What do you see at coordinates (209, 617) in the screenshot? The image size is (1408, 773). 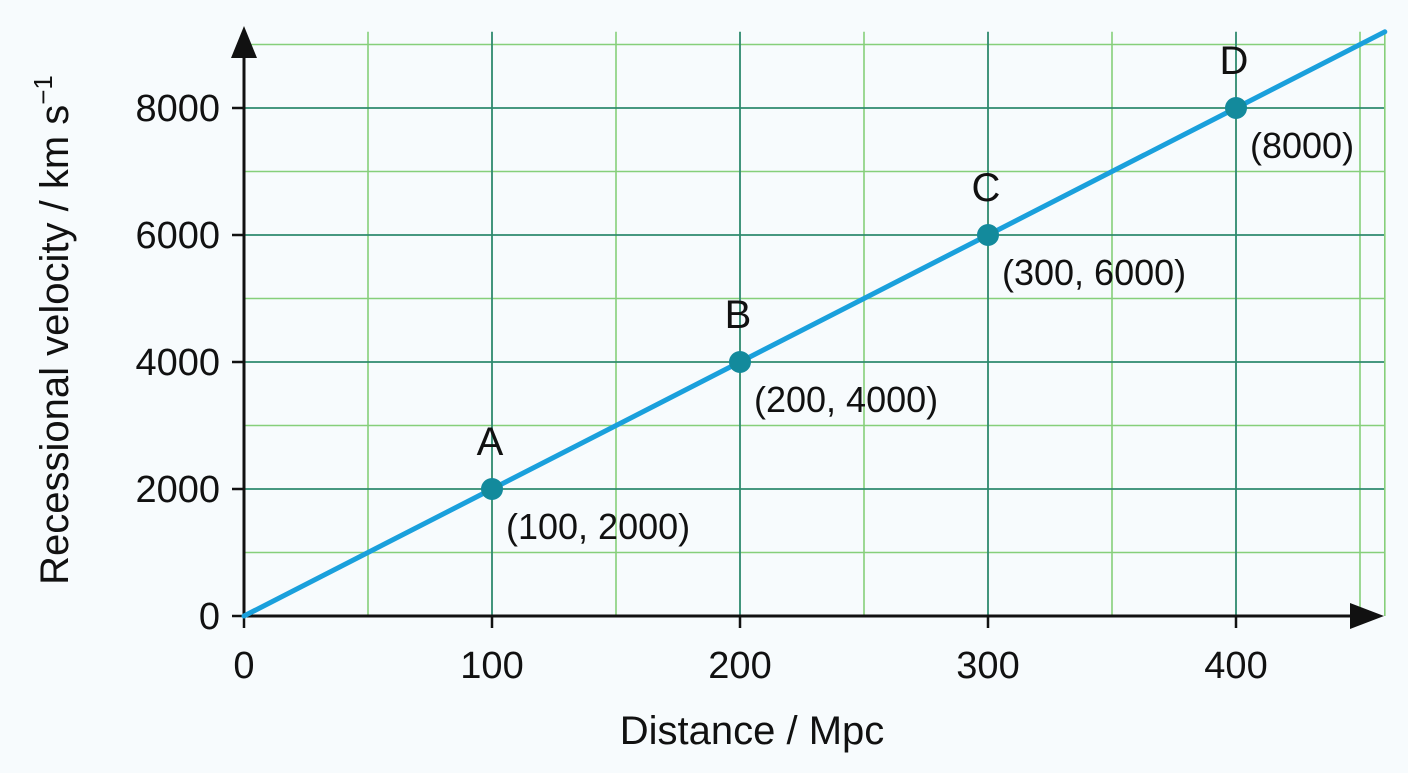 I see `y-tick-label: 0` at bounding box center [209, 617].